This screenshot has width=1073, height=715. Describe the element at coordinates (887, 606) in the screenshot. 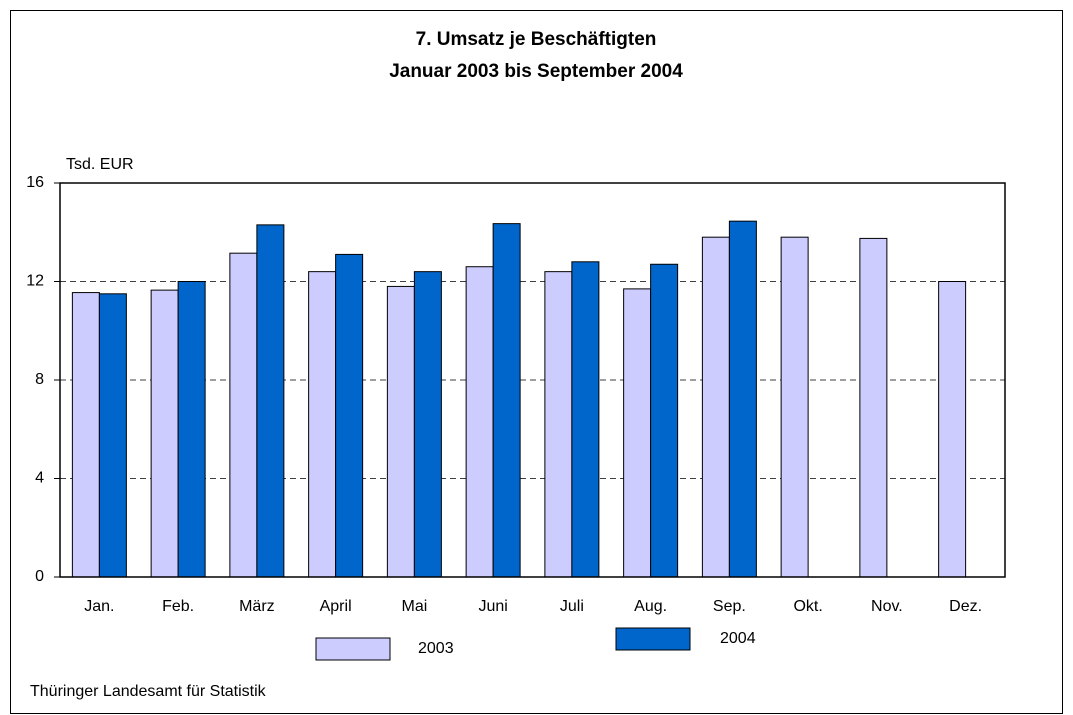

I see `x-tick-label: Nov.` at that location.